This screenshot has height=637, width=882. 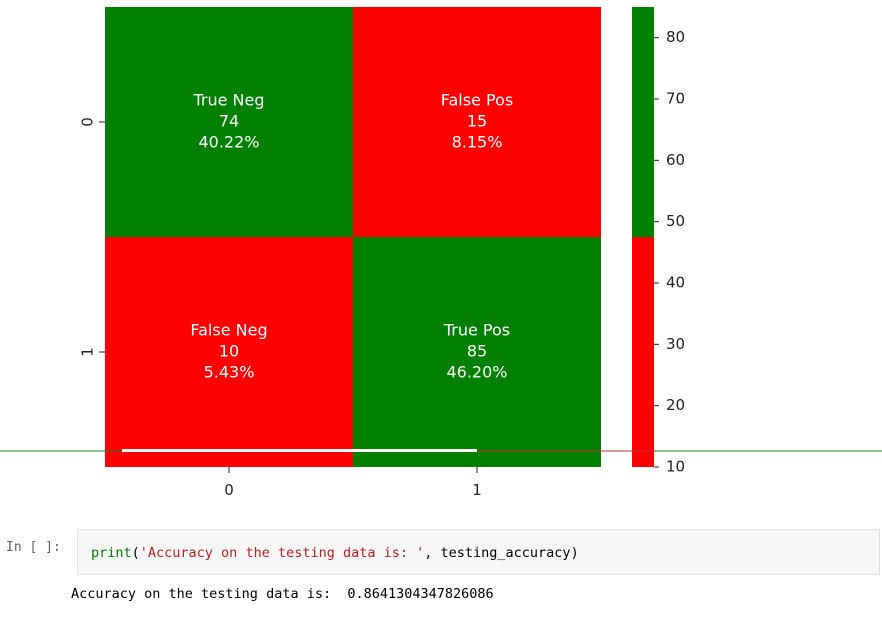 I want to click on cell-count-label: 74, so click(x=229, y=121).